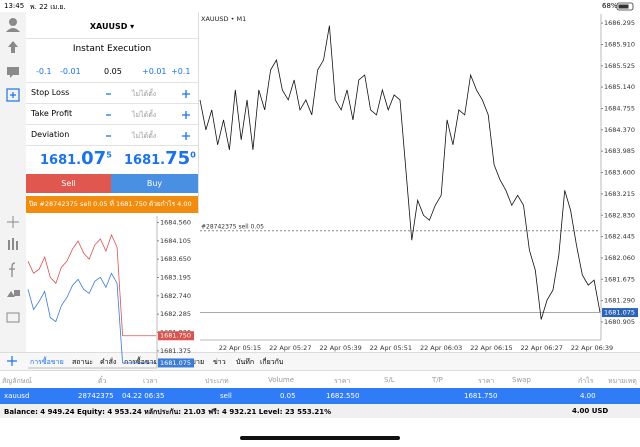 The width and height of the screenshot is (640, 447). What do you see at coordinates (44, 71) in the screenshot?
I see `lot-step: -0.1` at bounding box center [44, 71].